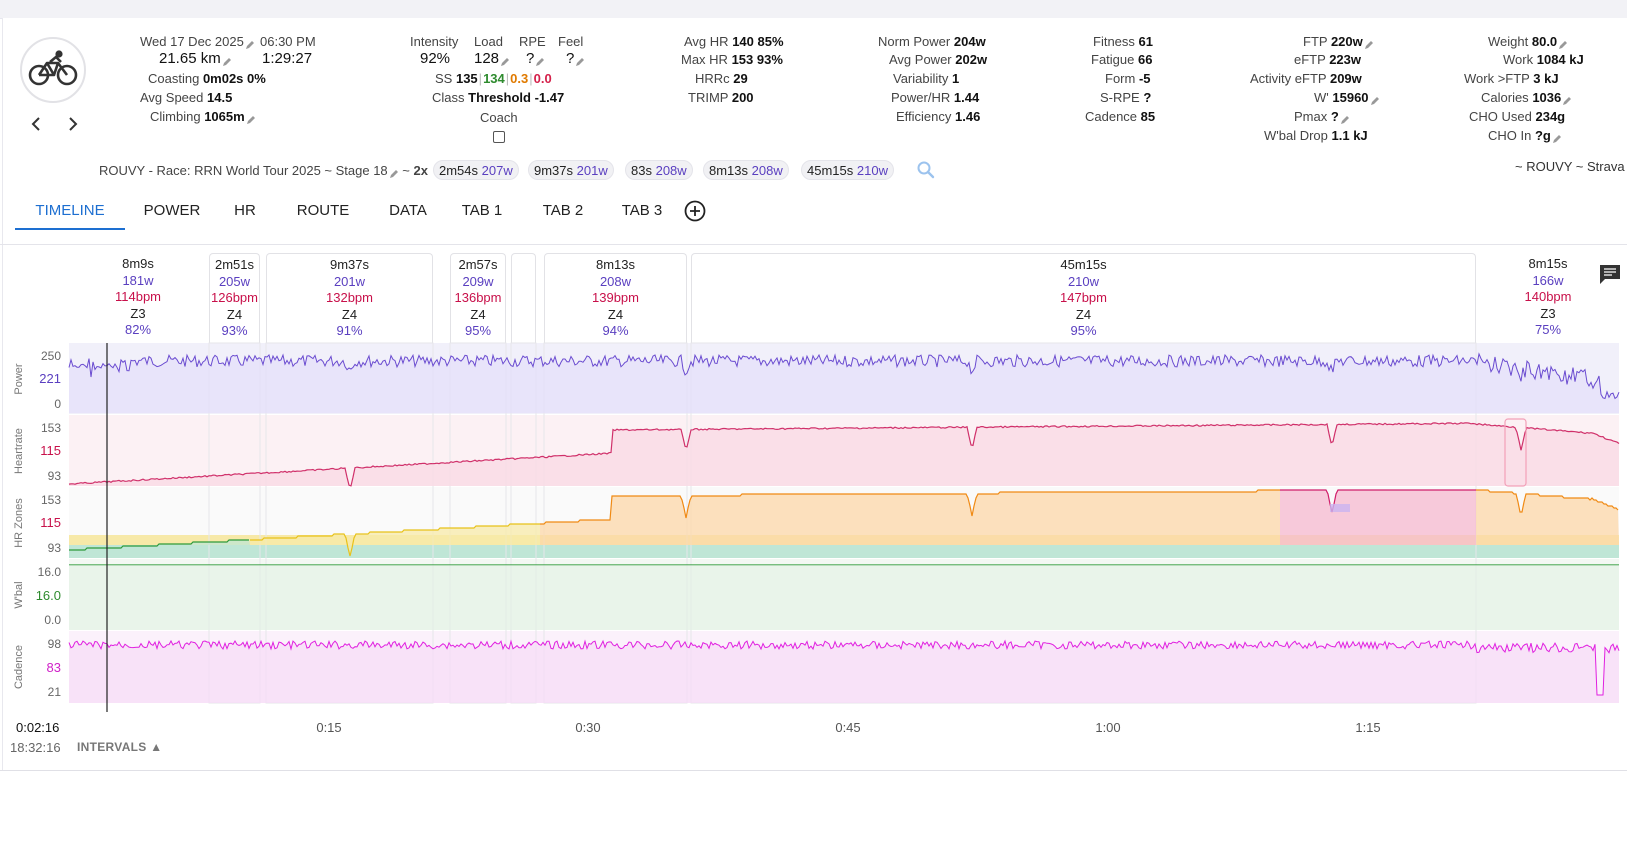 The image size is (1627, 860). I want to click on activity-eftp-stat: Activity eFTP 209w, so click(1306, 78).